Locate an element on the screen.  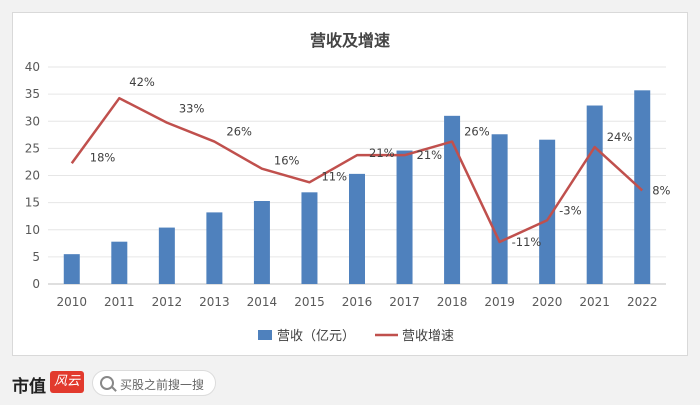
x-tick-label: 2020 is located at coordinates (547, 302).